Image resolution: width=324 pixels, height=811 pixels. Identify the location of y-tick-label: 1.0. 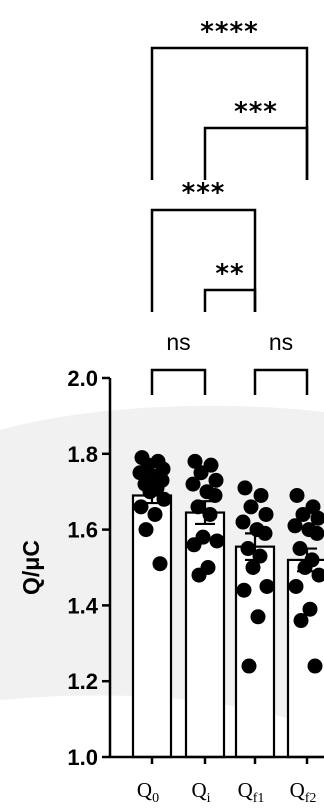
(82, 757).